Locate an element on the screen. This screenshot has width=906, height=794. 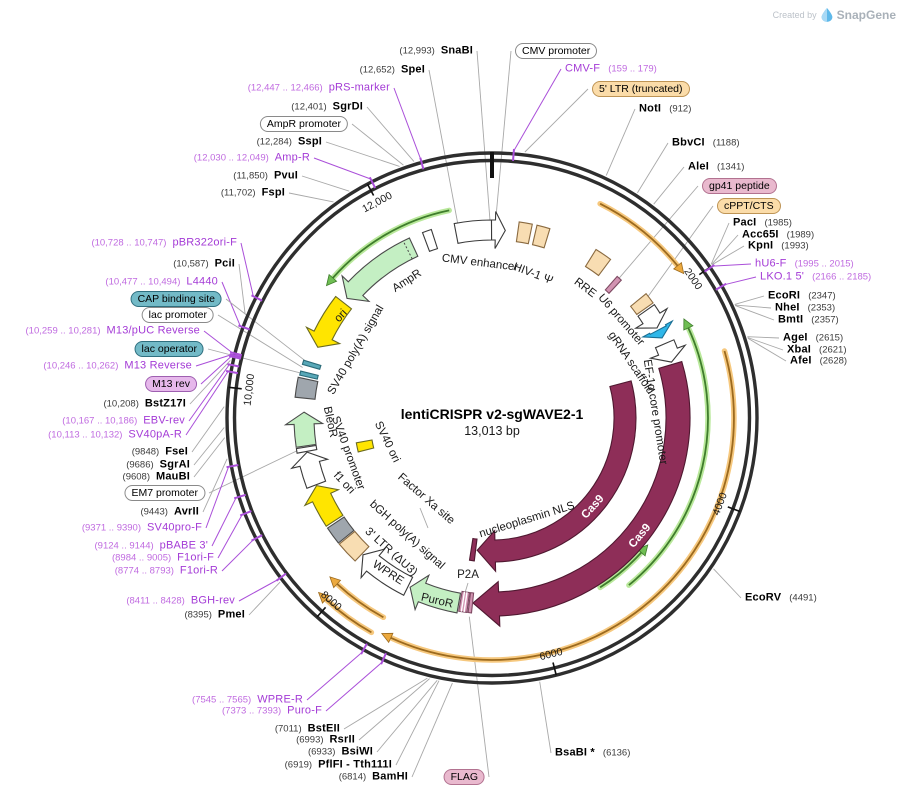
label-kpni: KpnI (1993) is located at coordinates (778, 246).